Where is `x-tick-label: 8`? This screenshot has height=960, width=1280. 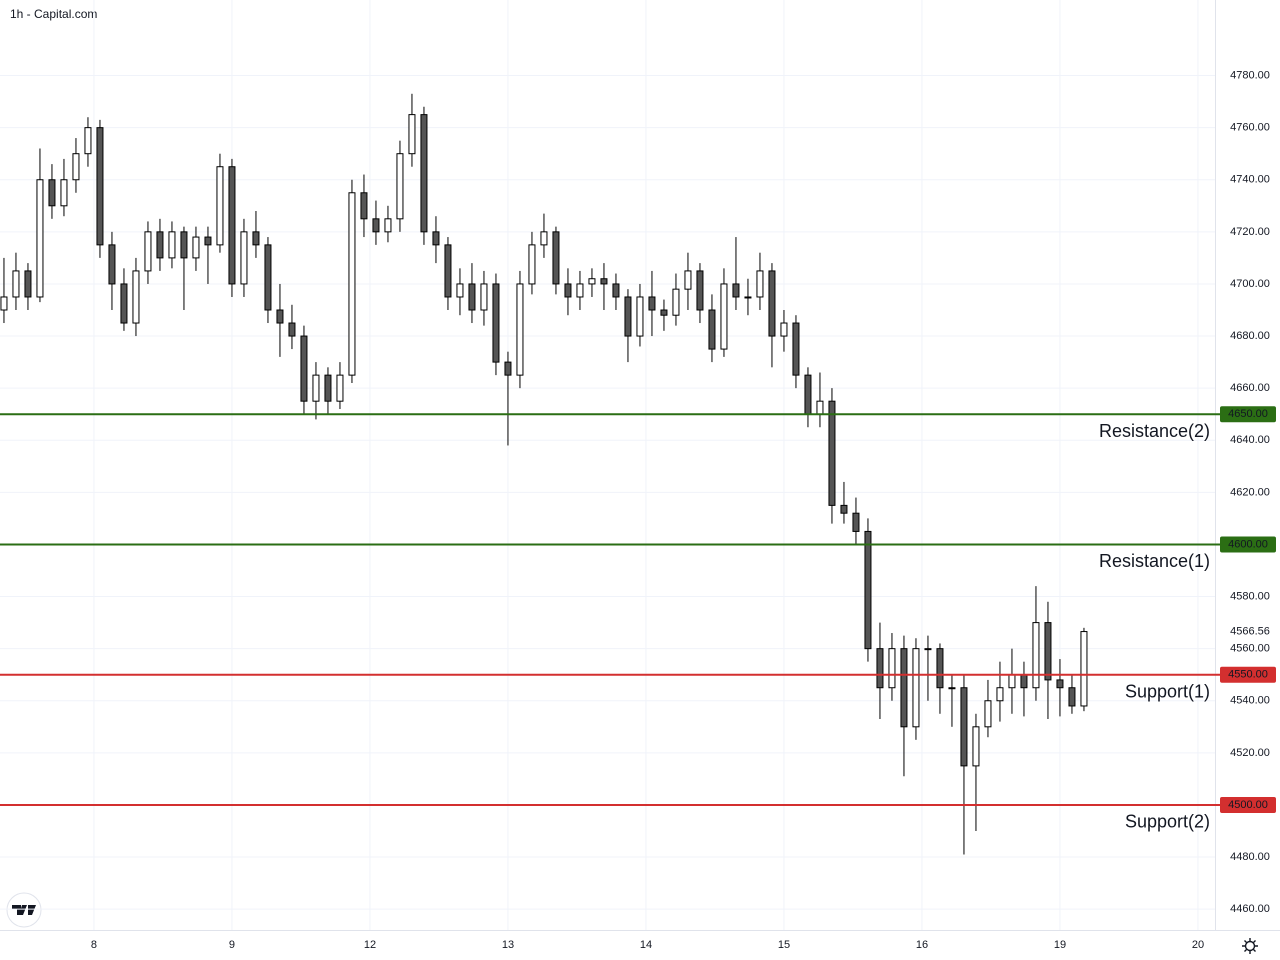
x-tick-label: 8 is located at coordinates (94, 945).